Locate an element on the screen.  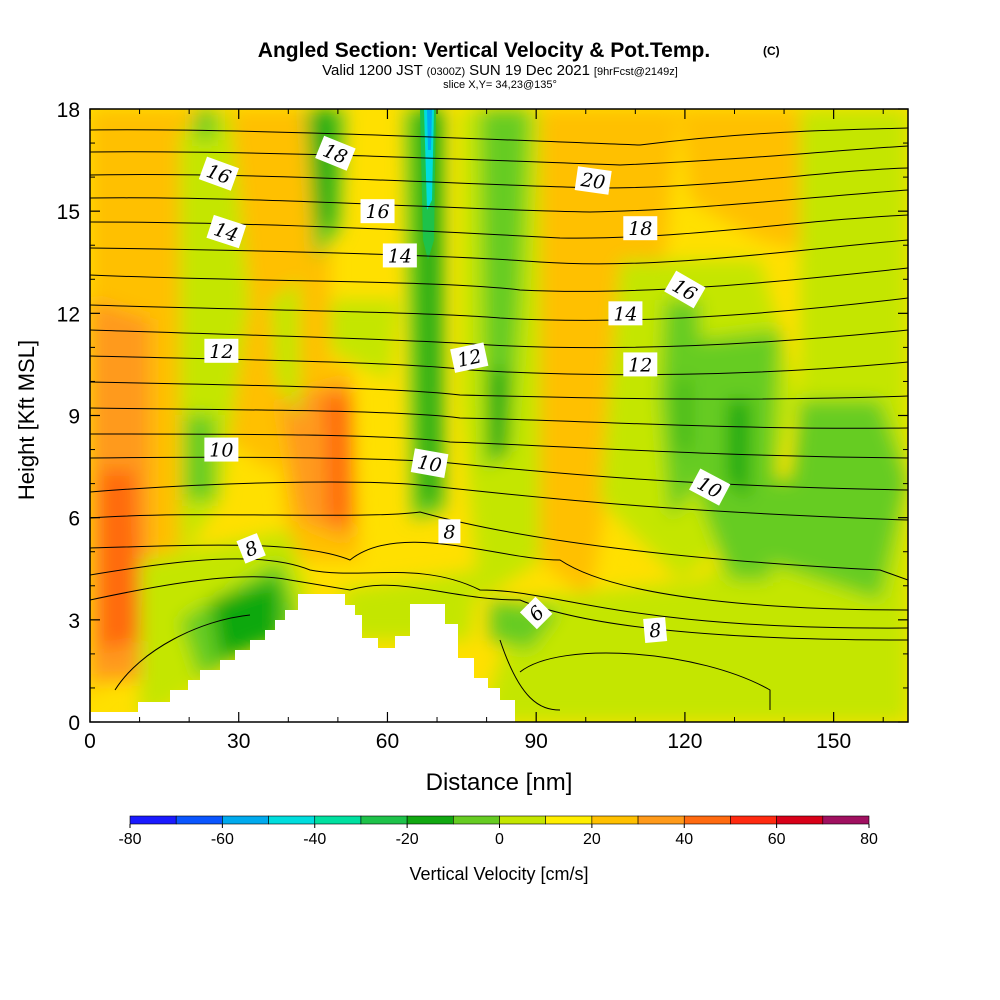
terrain is located at coordinates (302, 658).